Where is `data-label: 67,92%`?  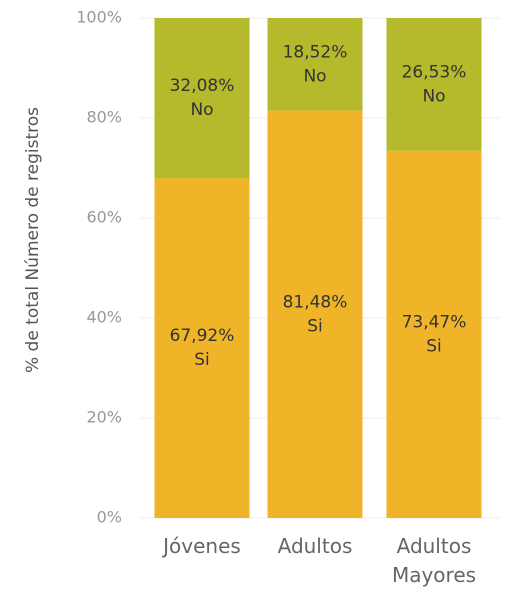
data-label: 67,92% is located at coordinates (202, 336).